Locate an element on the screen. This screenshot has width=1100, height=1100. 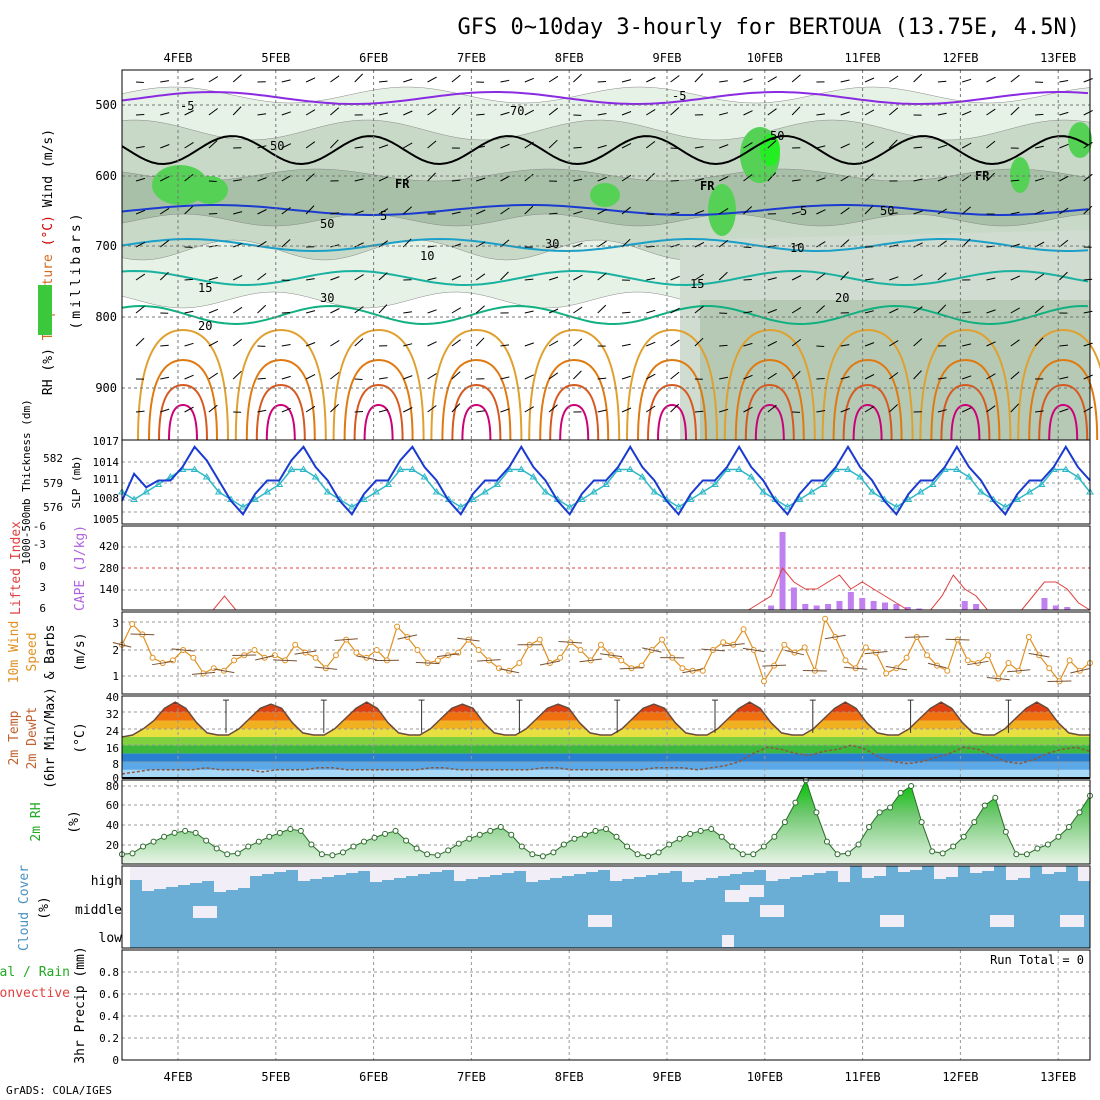
temp-ylabel: 2m Temp is located at coordinates (14, 737).